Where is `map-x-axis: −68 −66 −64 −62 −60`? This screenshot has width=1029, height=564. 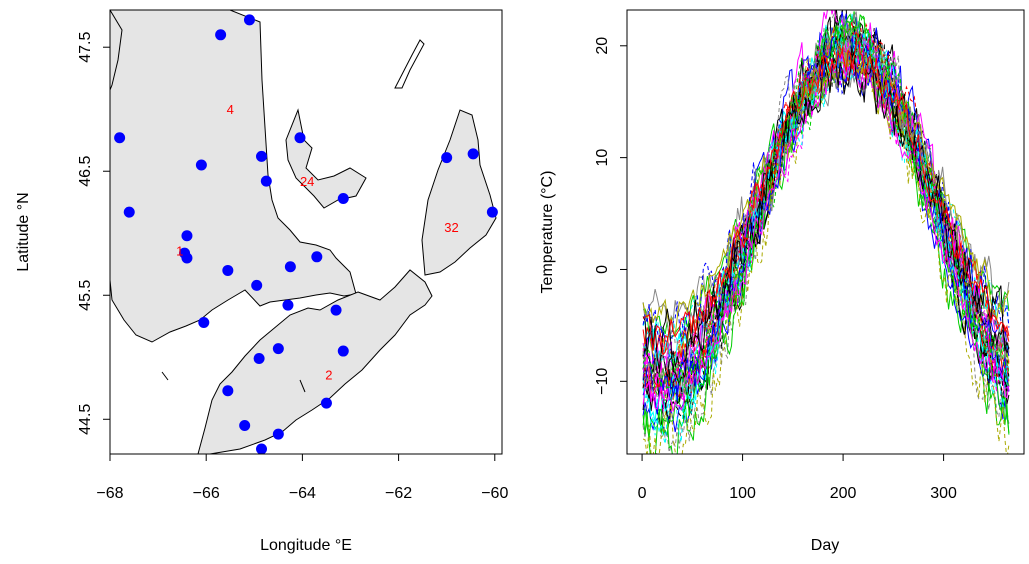 map-x-axis: −68 −66 −64 −62 −60 is located at coordinates (302, 477).